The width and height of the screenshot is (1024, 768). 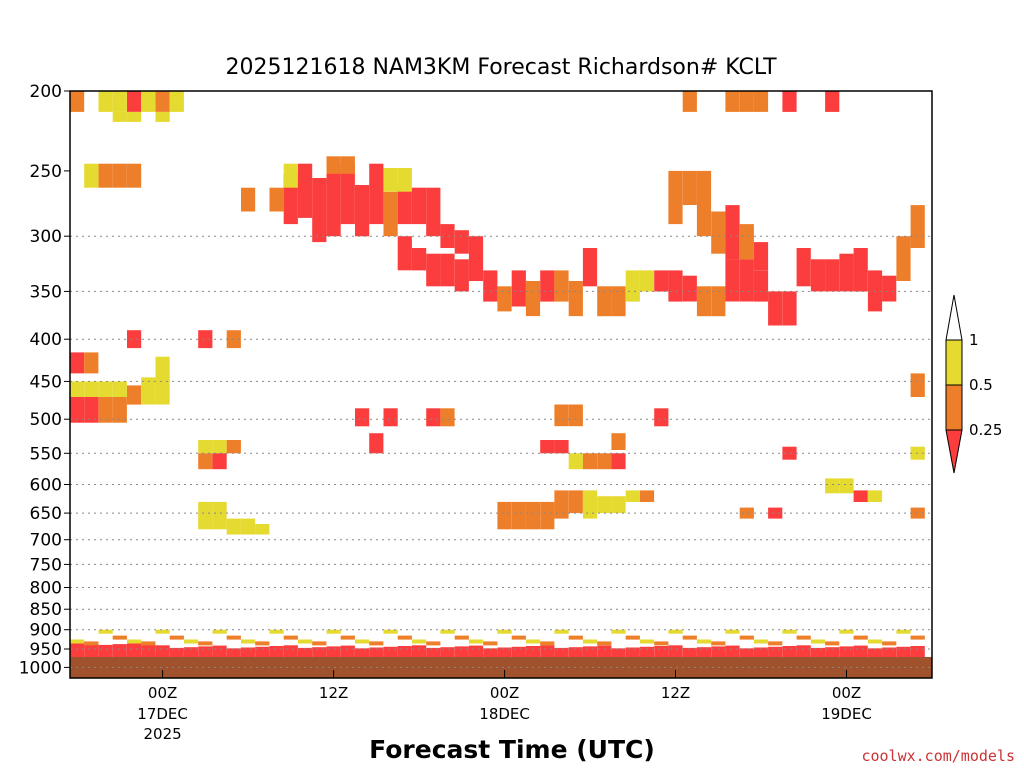 I want to click on credit-text: coolwx.com/models, so click(x=938, y=756).